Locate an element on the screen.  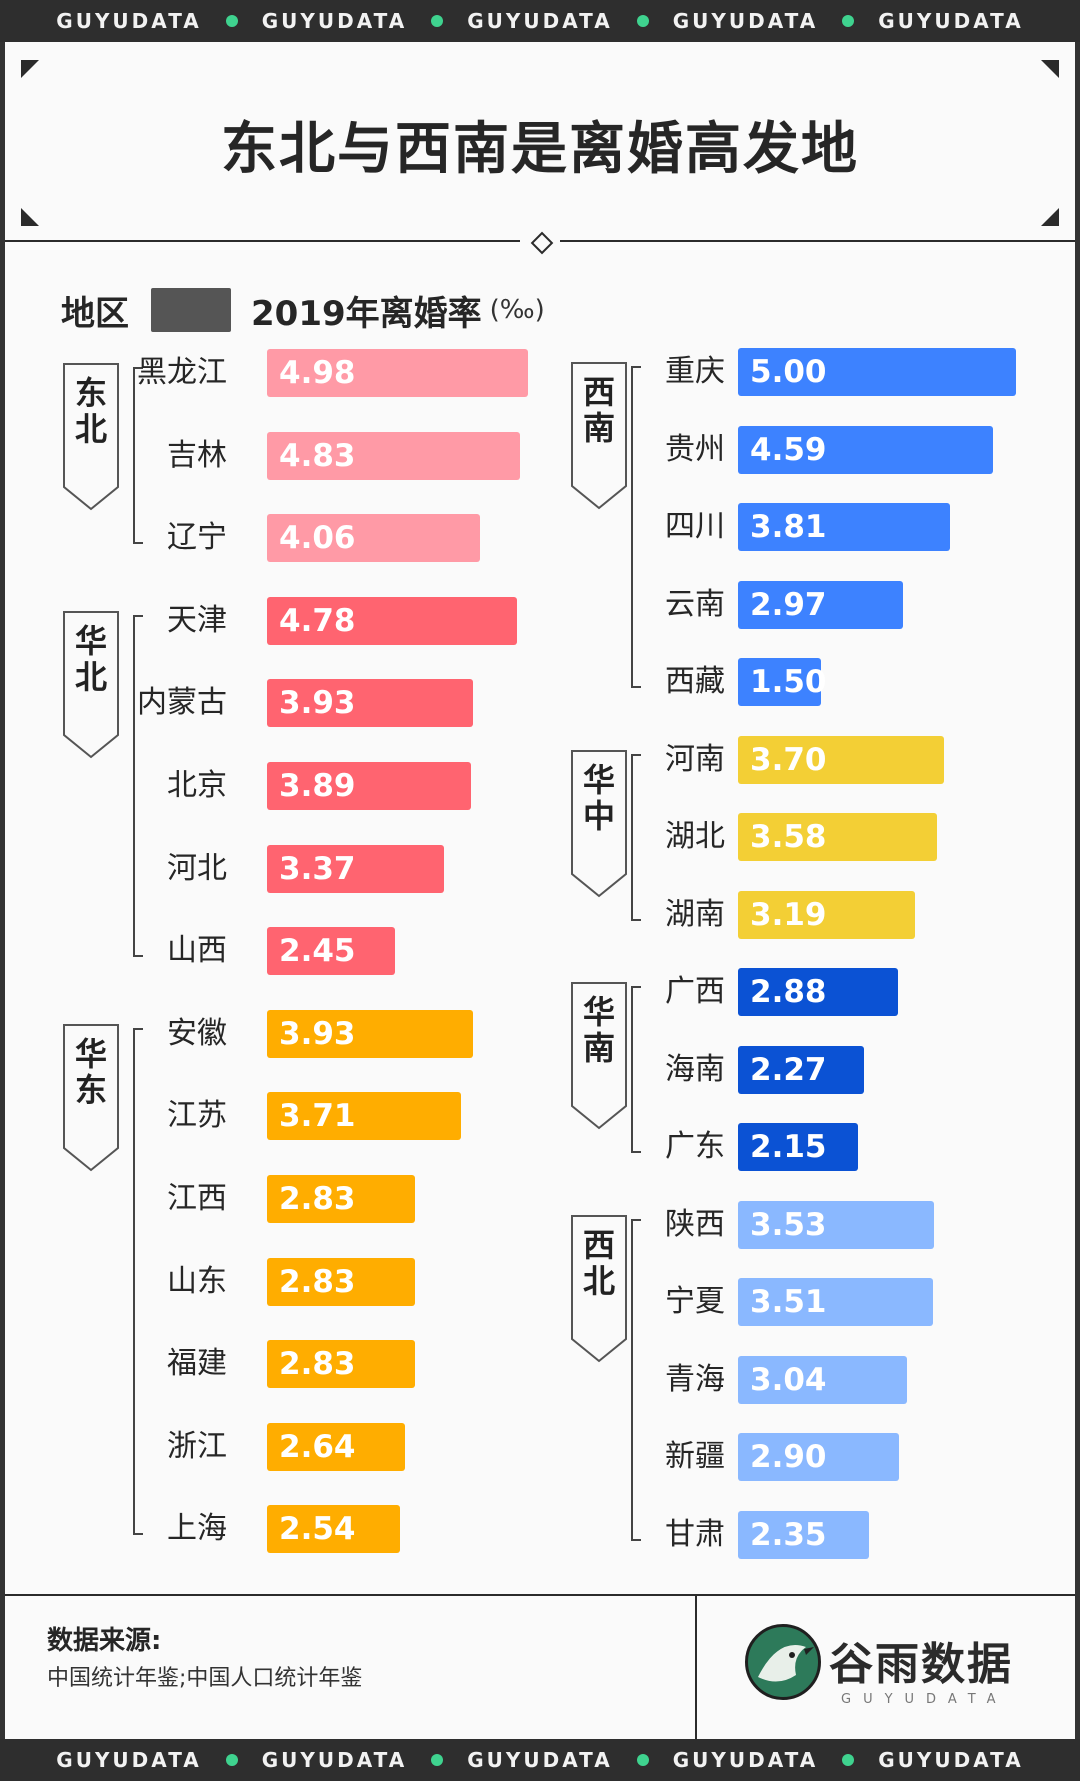
province-label: 内蒙古 is located at coordinates (182, 703).